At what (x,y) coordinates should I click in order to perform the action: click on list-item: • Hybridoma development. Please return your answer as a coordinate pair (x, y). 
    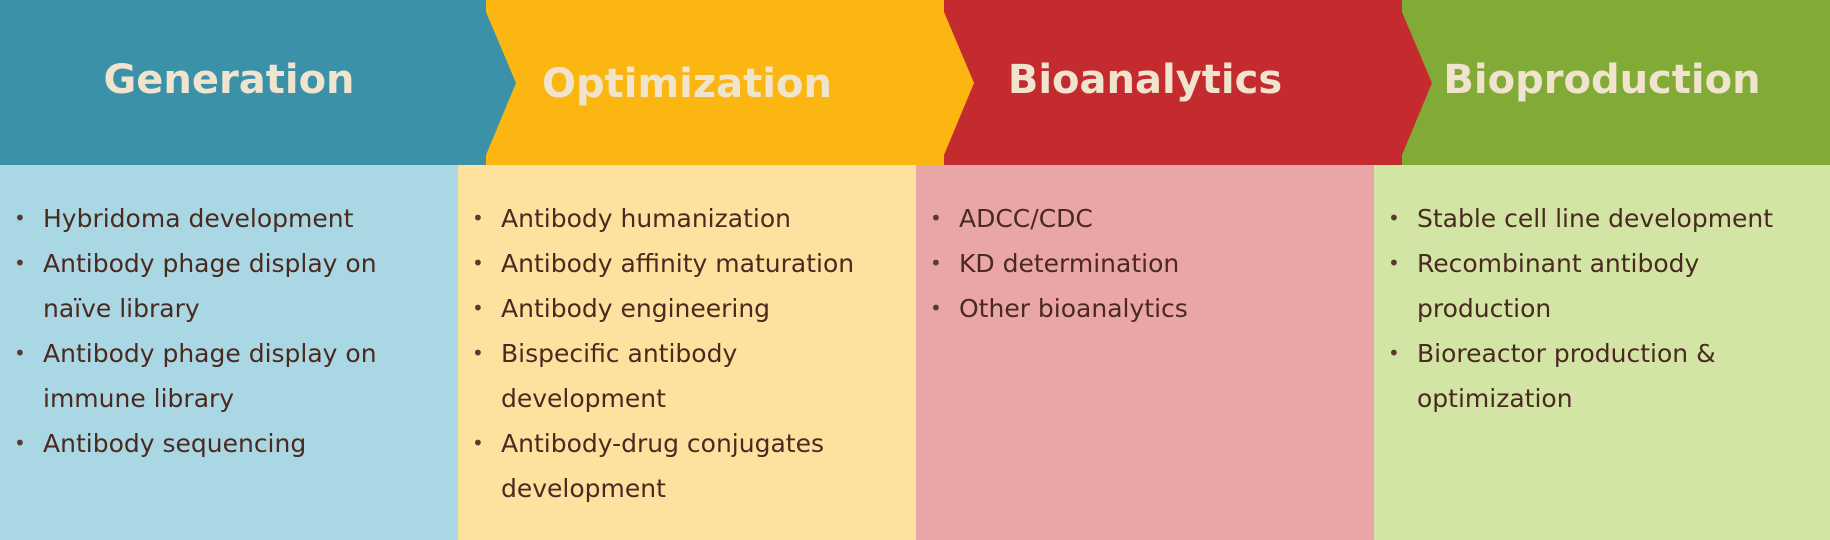
    Looking at the image, I should click on (229, 218).